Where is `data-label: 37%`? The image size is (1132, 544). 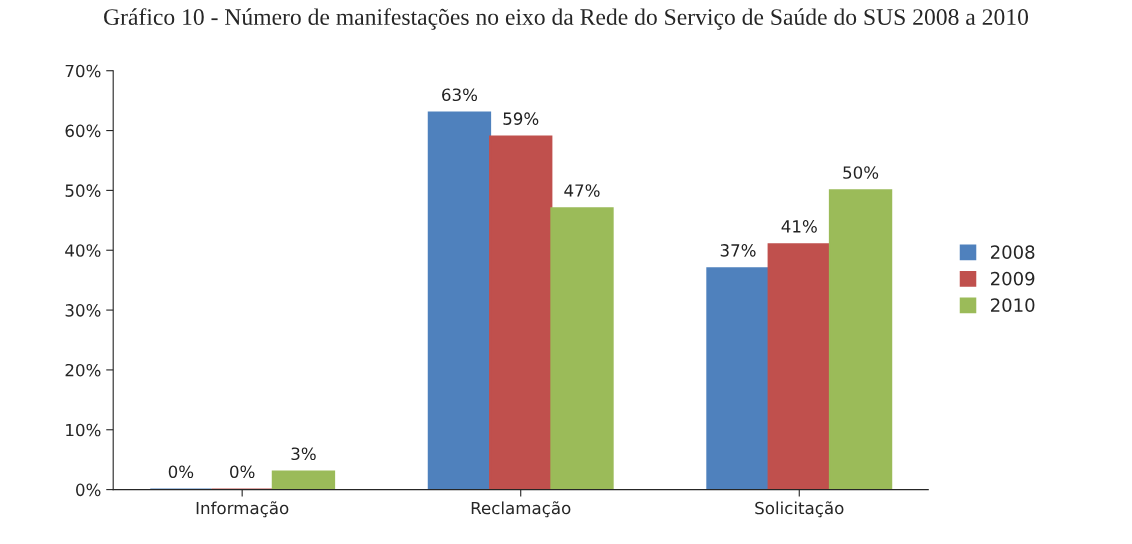 data-label: 37% is located at coordinates (738, 250).